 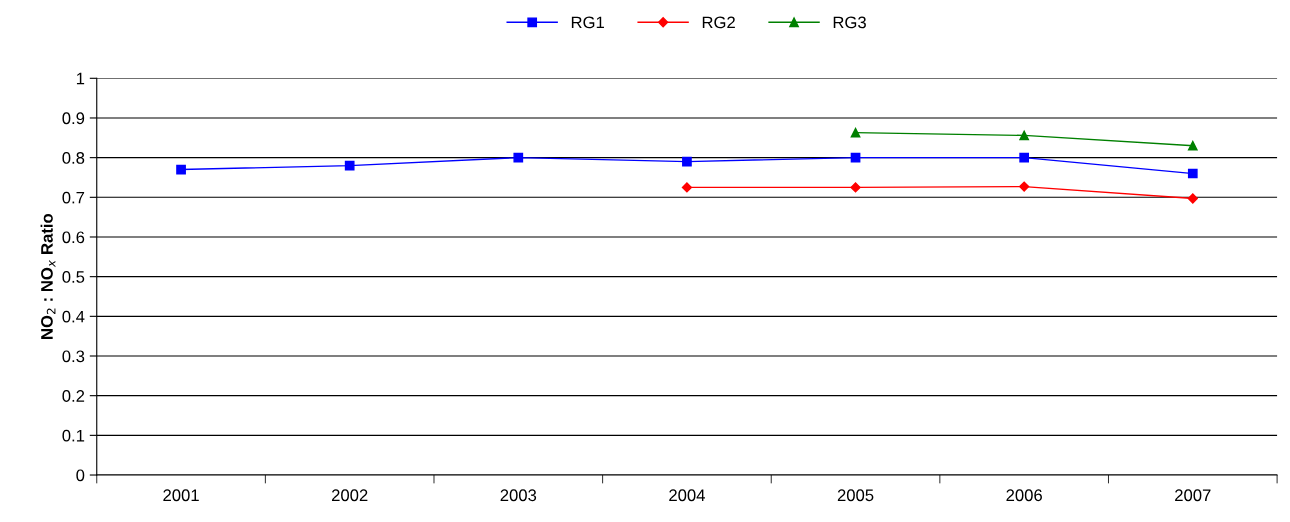 What do you see at coordinates (80, 78) in the screenshot?
I see `y-tick-label: 1` at bounding box center [80, 78].